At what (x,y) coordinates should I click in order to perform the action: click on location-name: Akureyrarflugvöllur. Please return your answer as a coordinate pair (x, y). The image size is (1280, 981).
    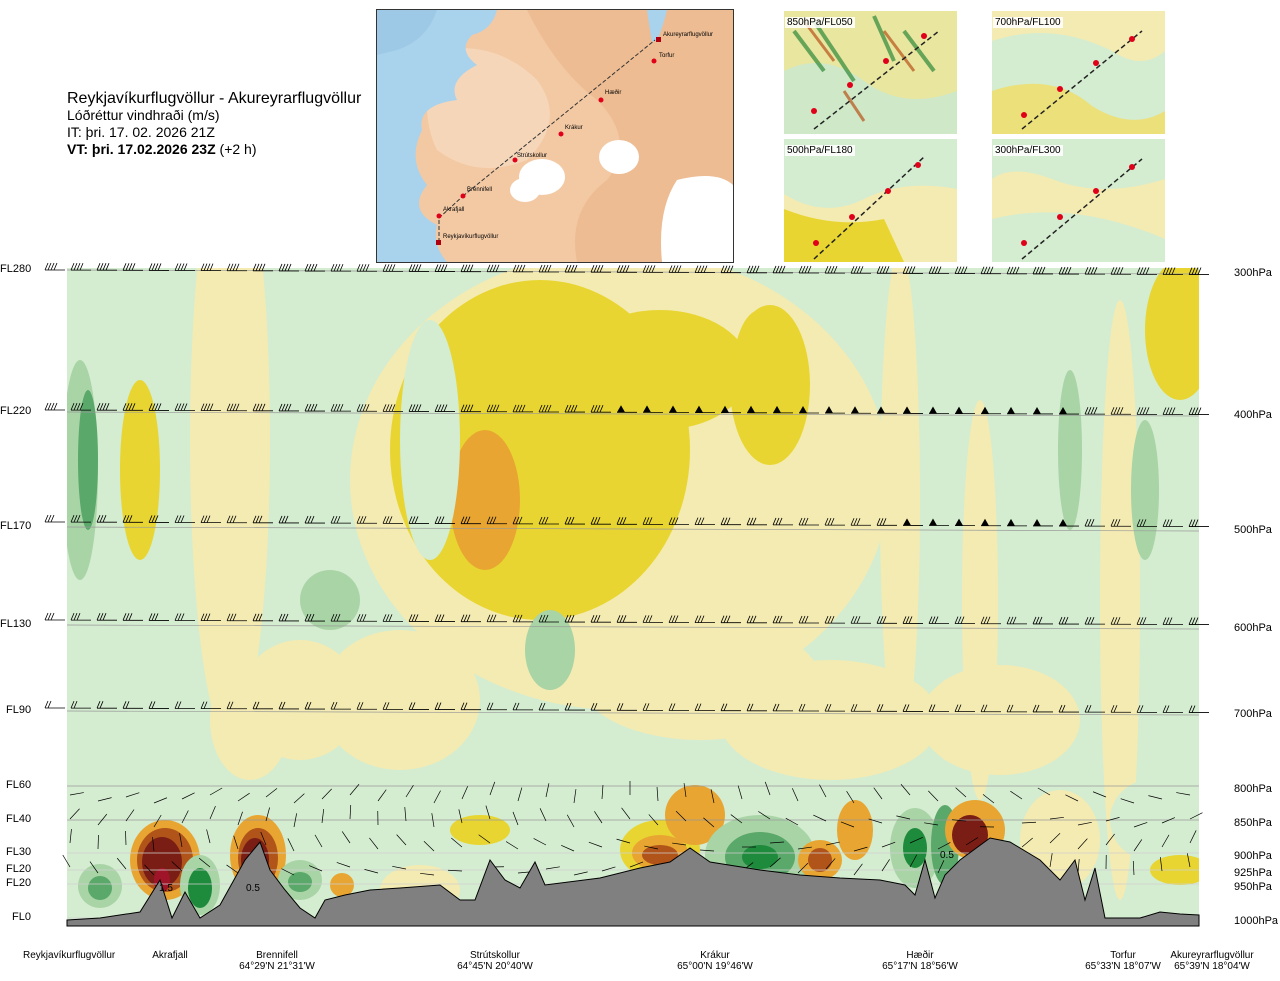
    Looking at the image, I should click on (1212, 955).